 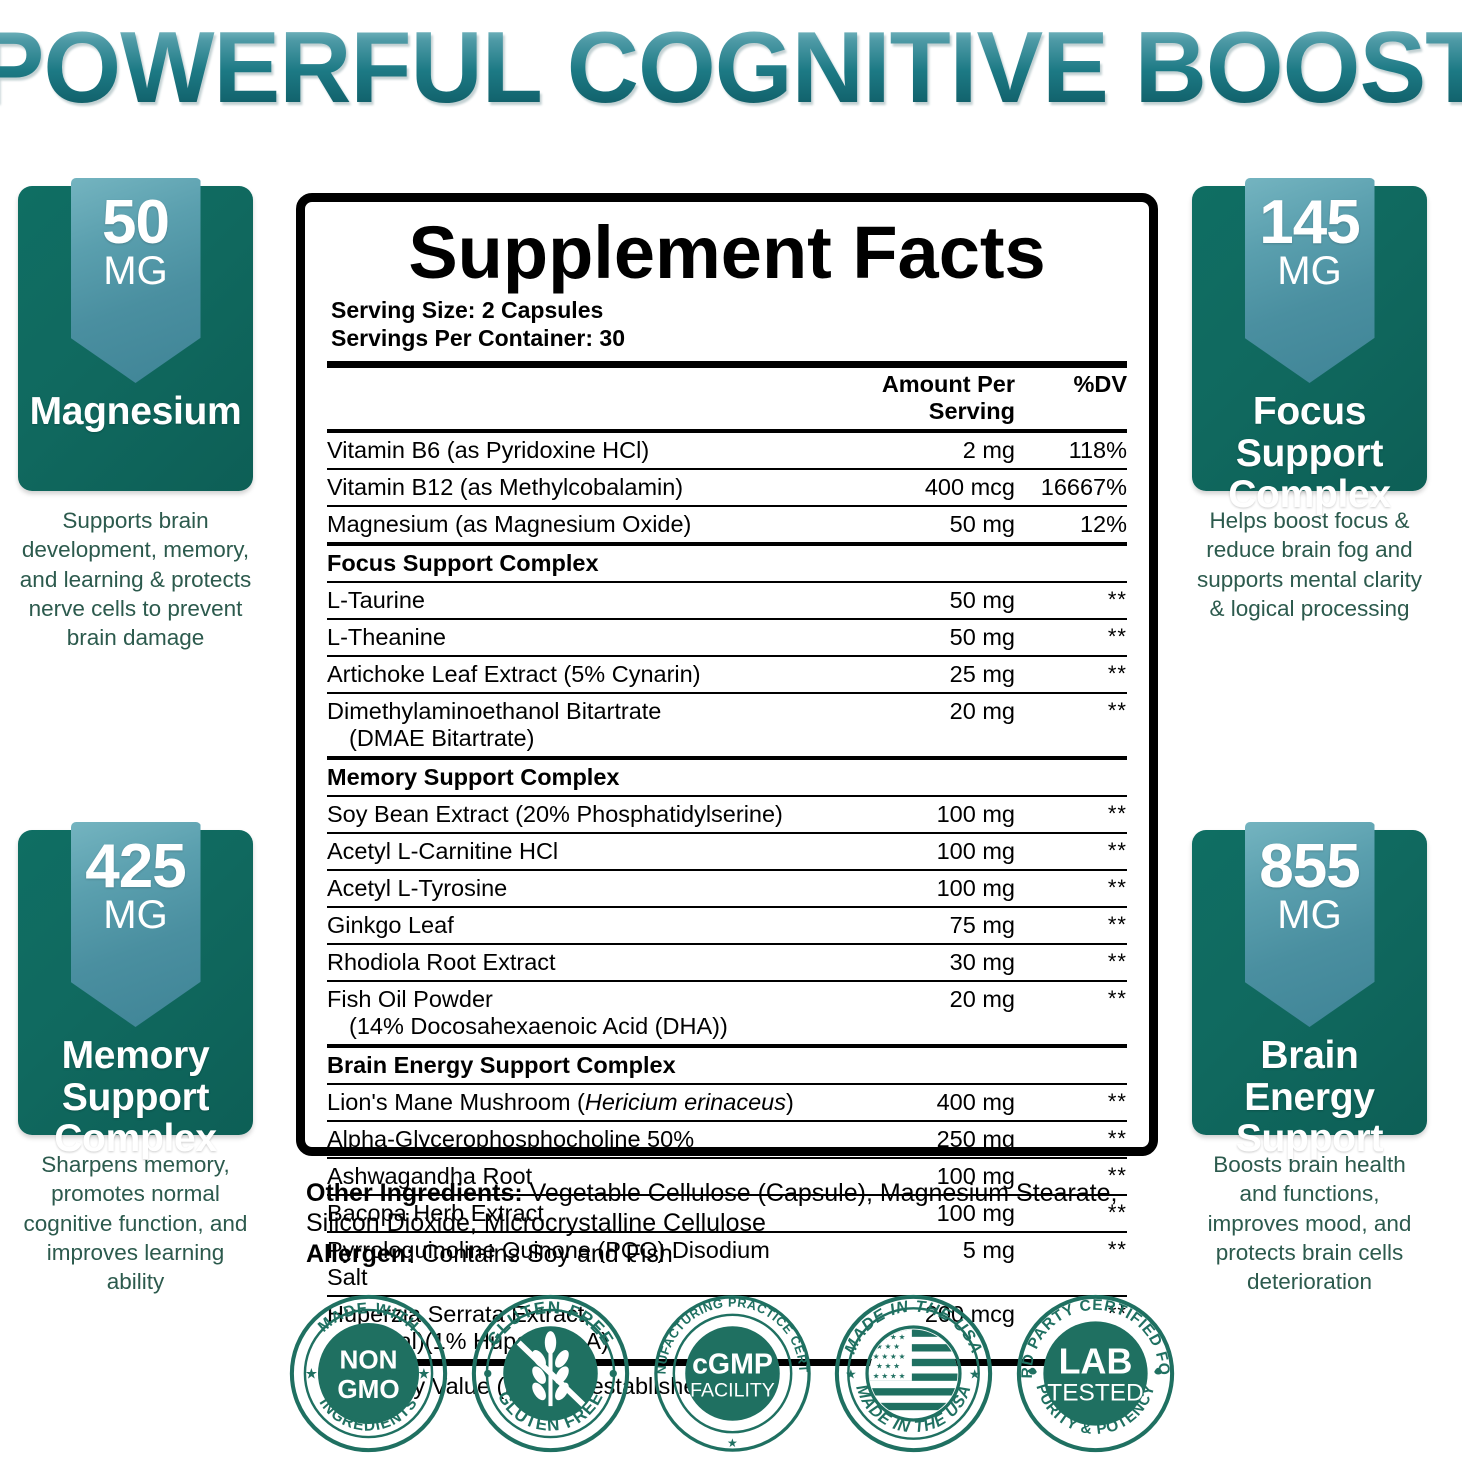 What do you see at coordinates (912, 1264) in the screenshot?
I see `ingredient-amount: 5 mg` at bounding box center [912, 1264].